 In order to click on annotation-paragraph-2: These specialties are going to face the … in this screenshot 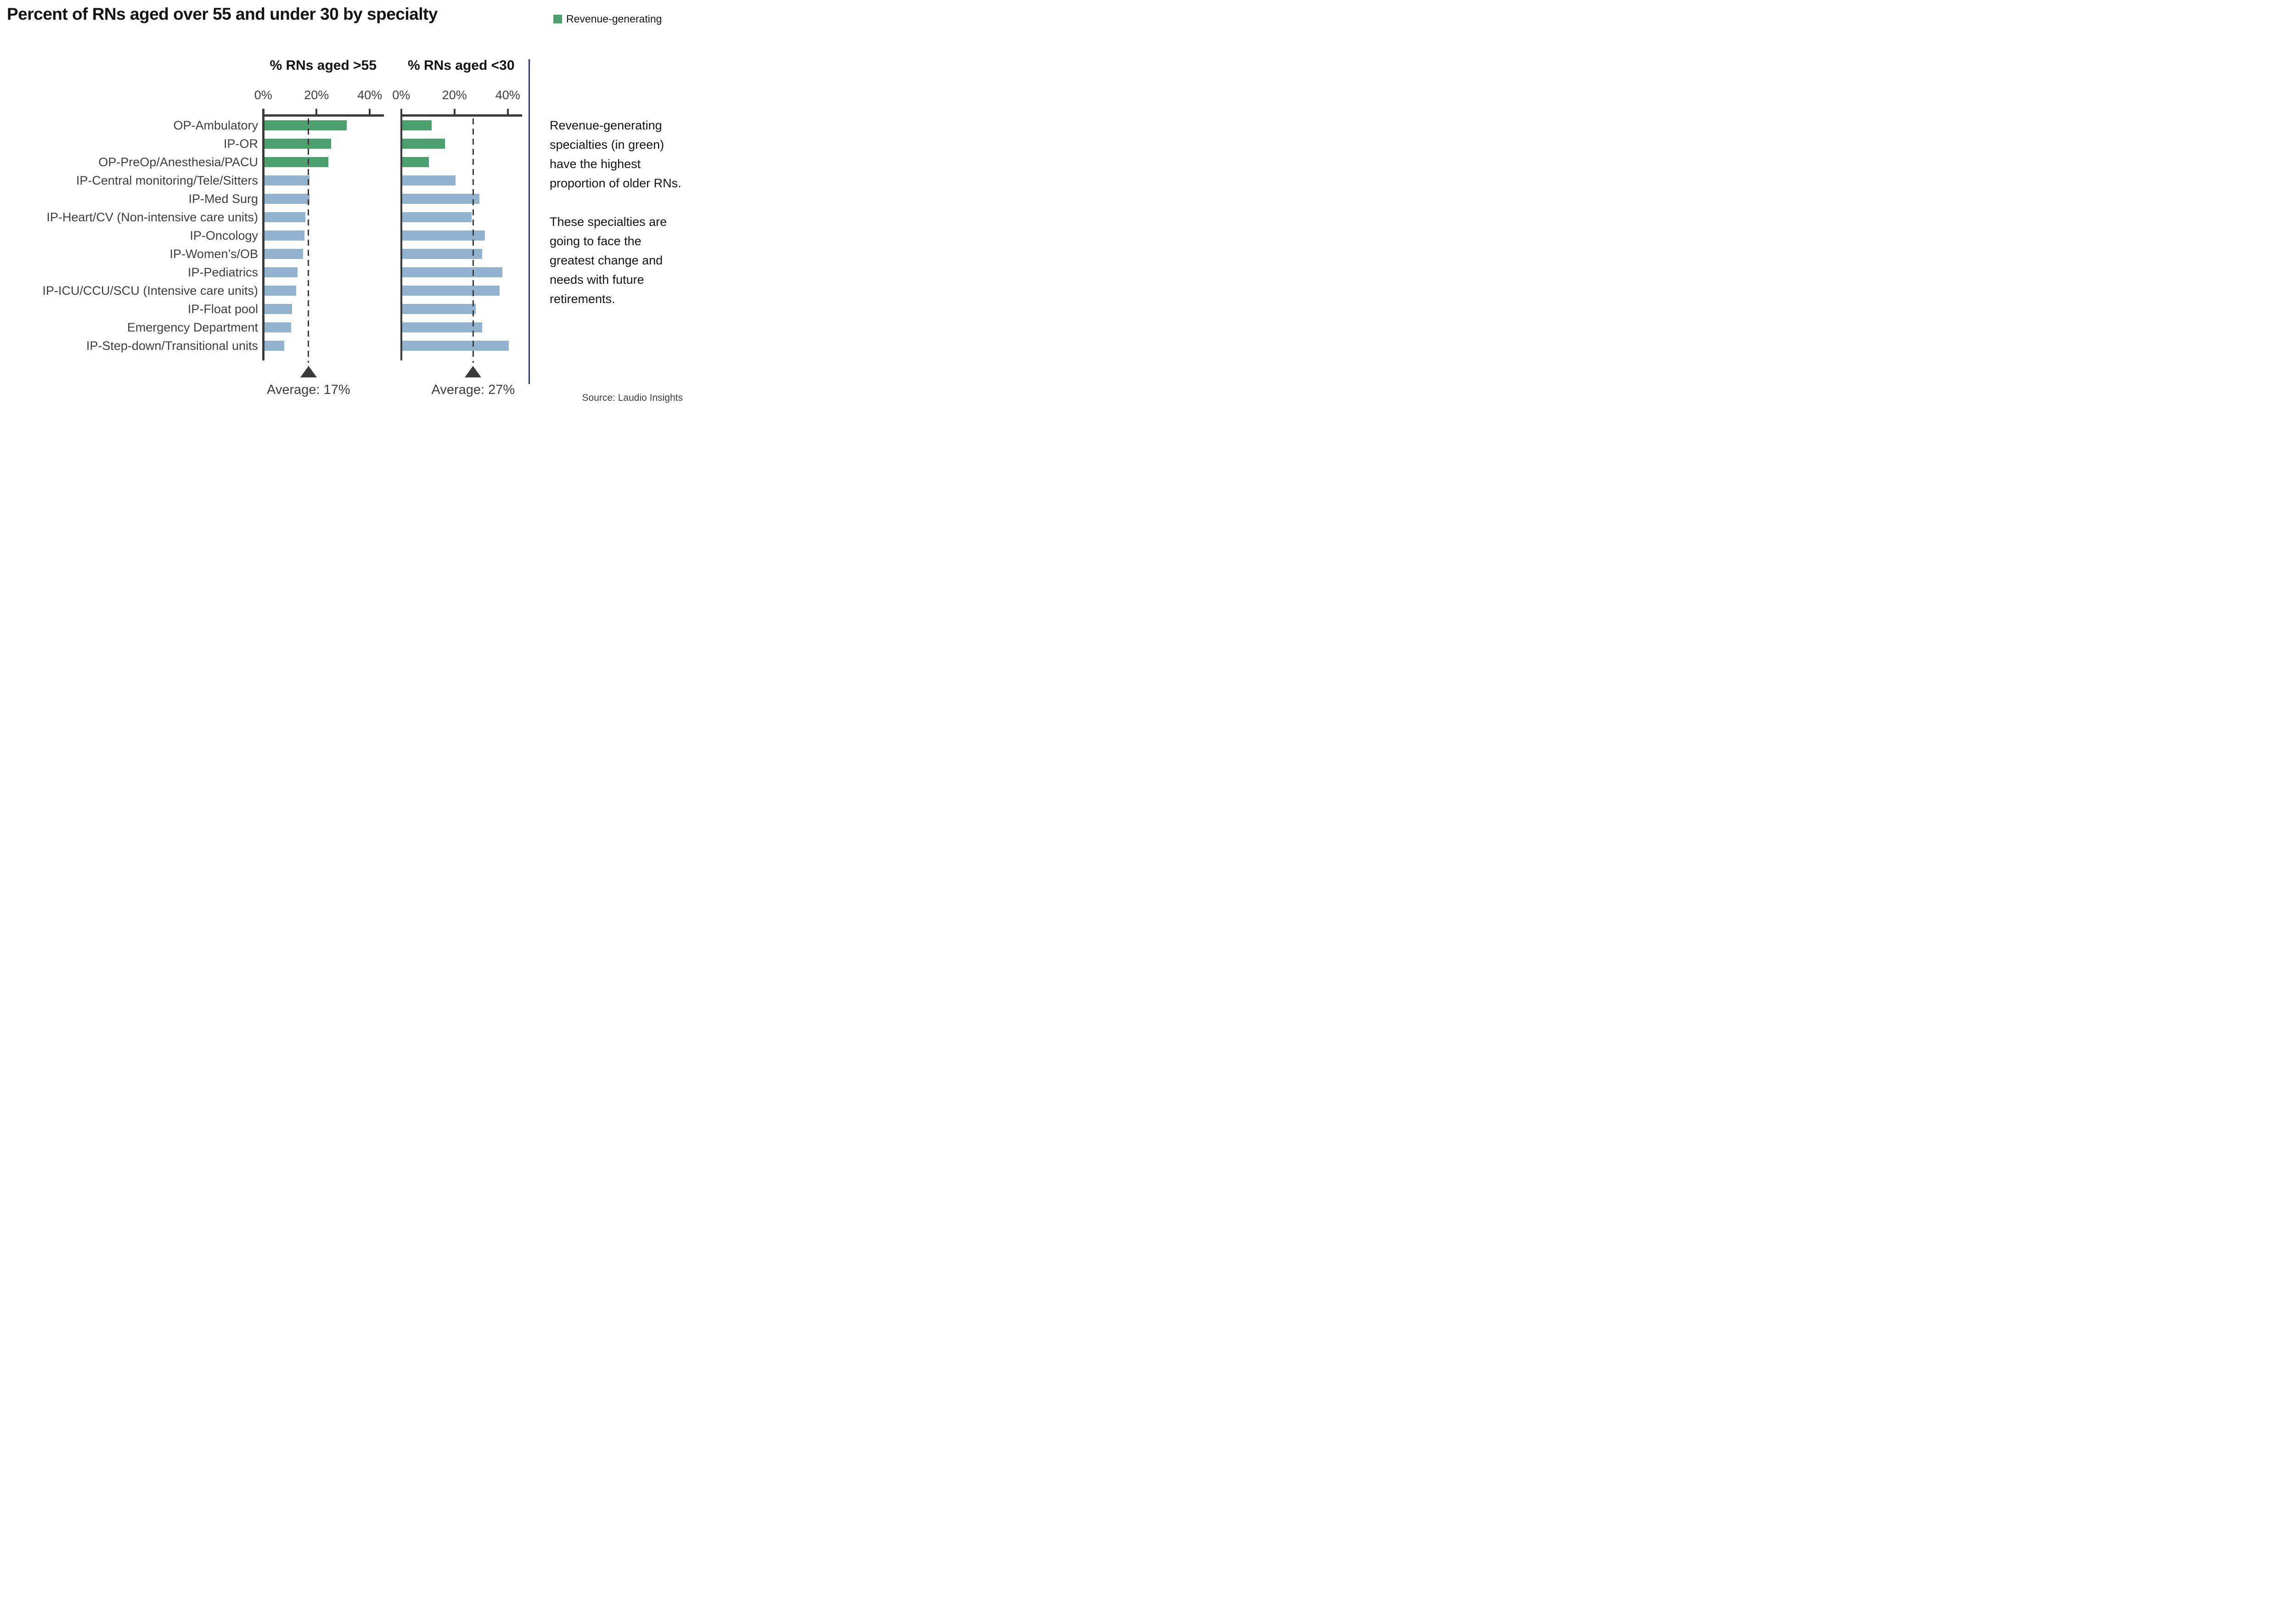, I will do `click(608, 260)`.